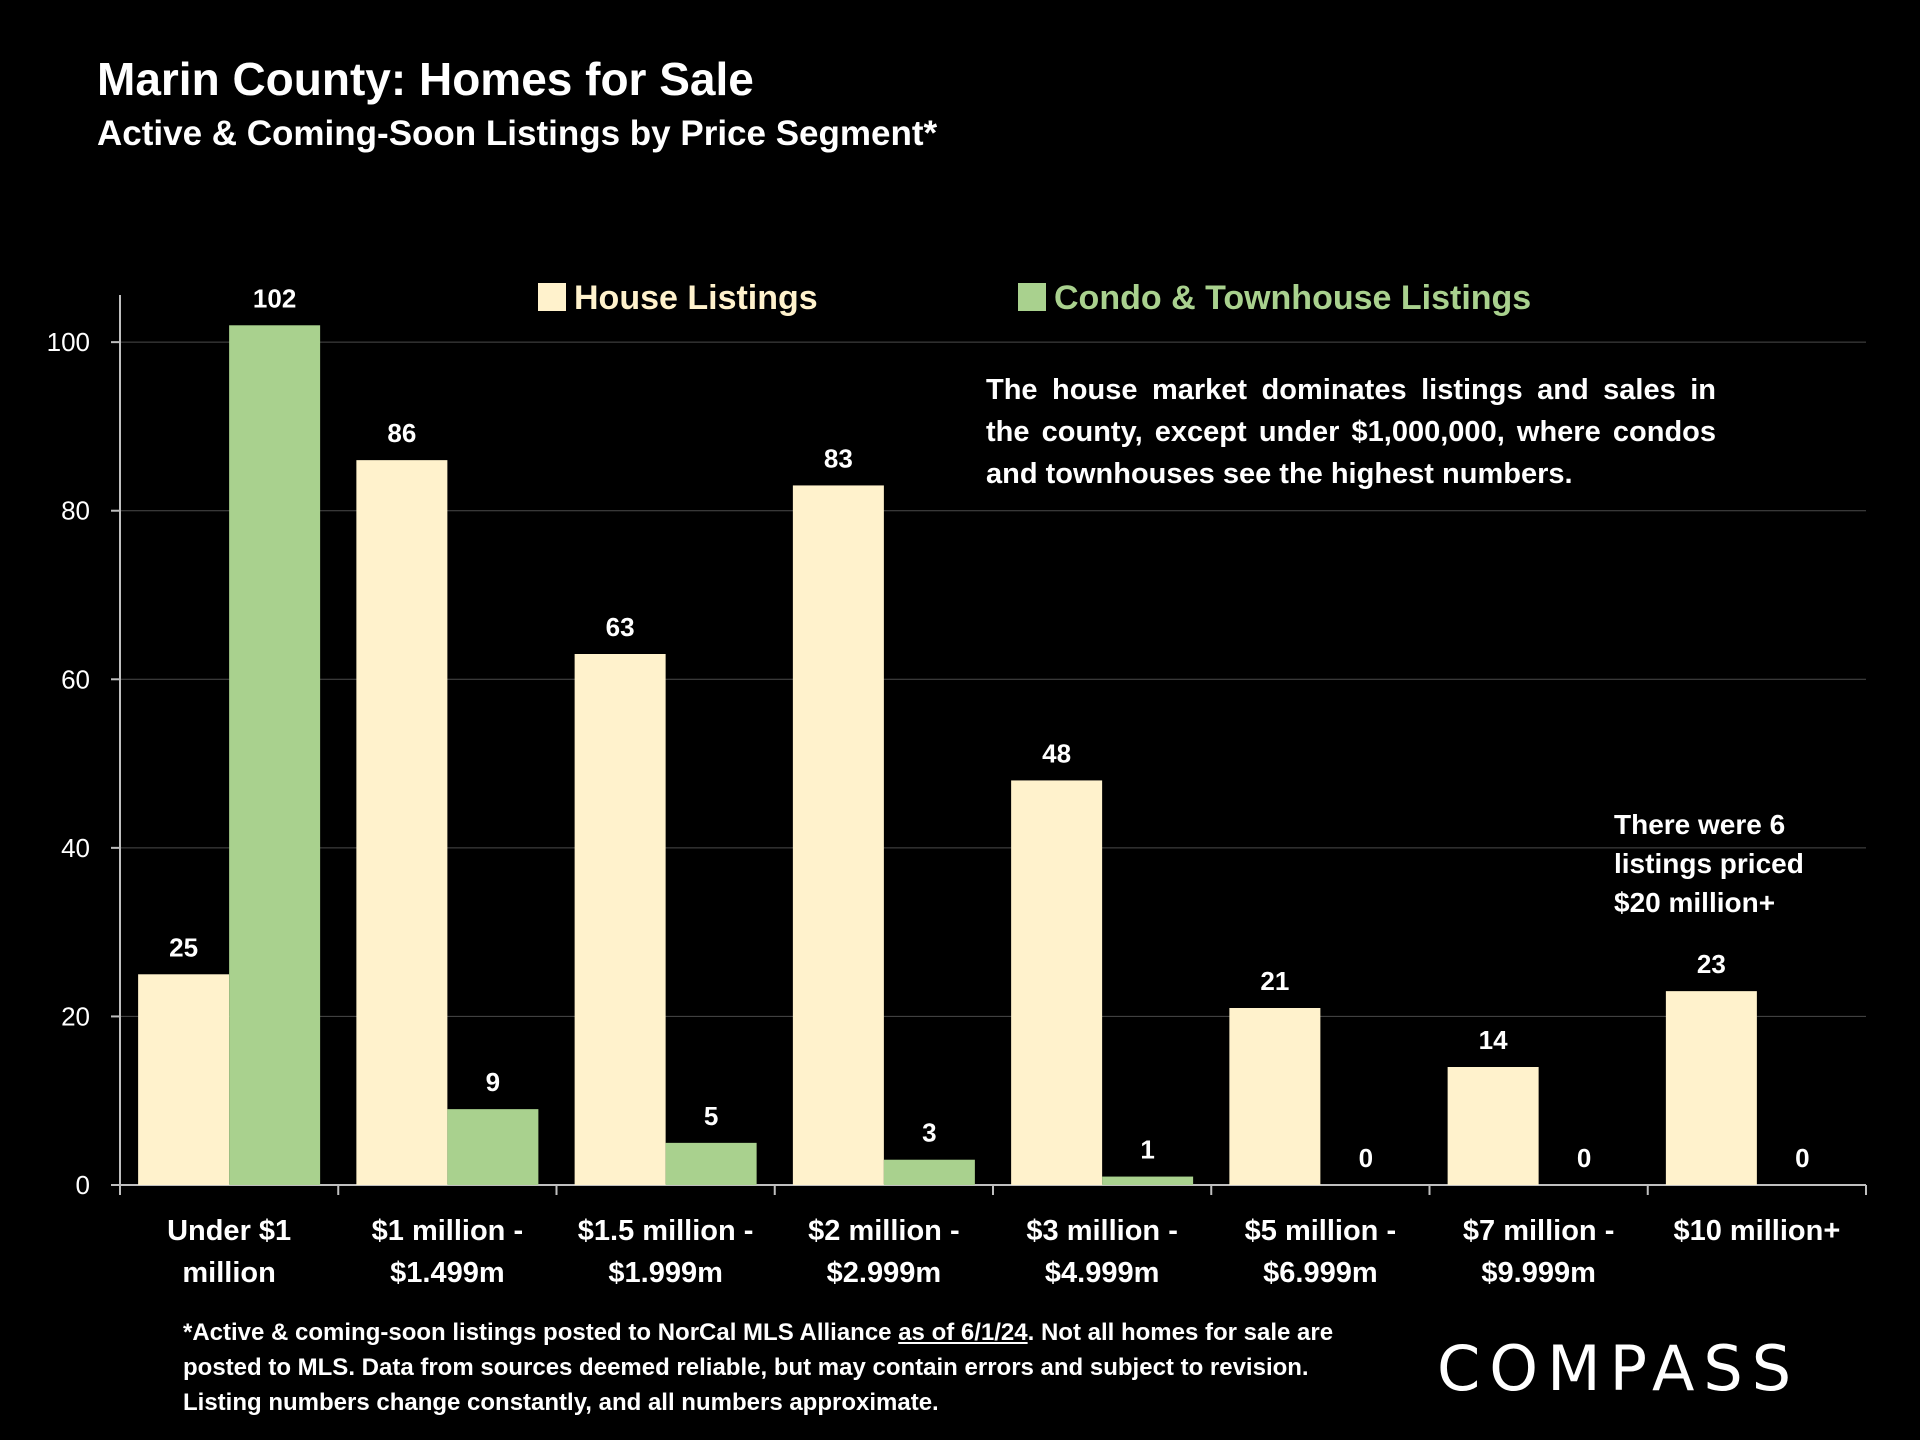 This screenshot has height=1440, width=1920. What do you see at coordinates (1493, 1040) in the screenshot?
I see `data-label: 14` at bounding box center [1493, 1040].